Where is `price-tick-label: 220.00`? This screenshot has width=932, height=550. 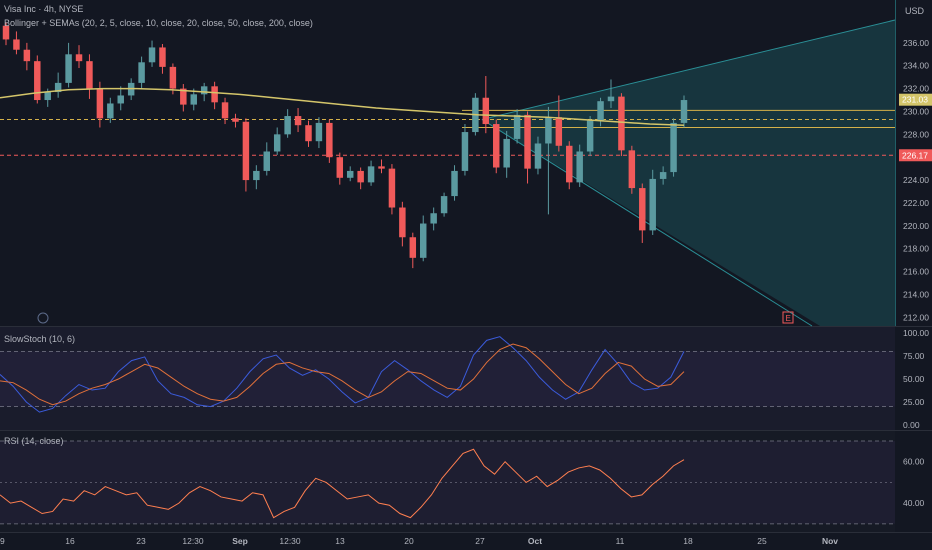
price-tick-label: 220.00 is located at coordinates (916, 226).